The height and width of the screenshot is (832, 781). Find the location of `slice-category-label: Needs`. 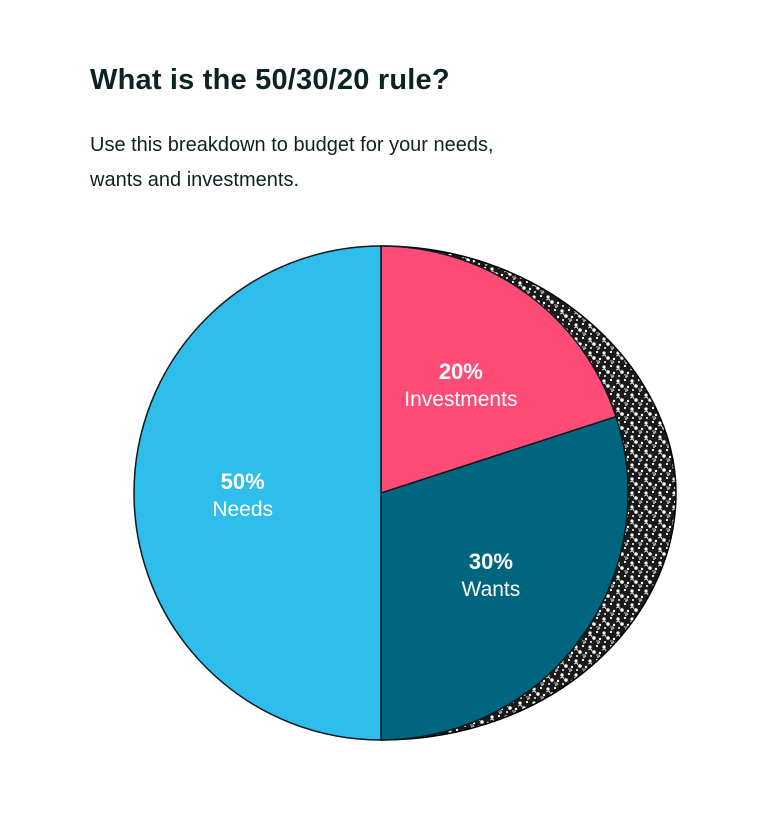

slice-category-label: Needs is located at coordinates (242, 509).